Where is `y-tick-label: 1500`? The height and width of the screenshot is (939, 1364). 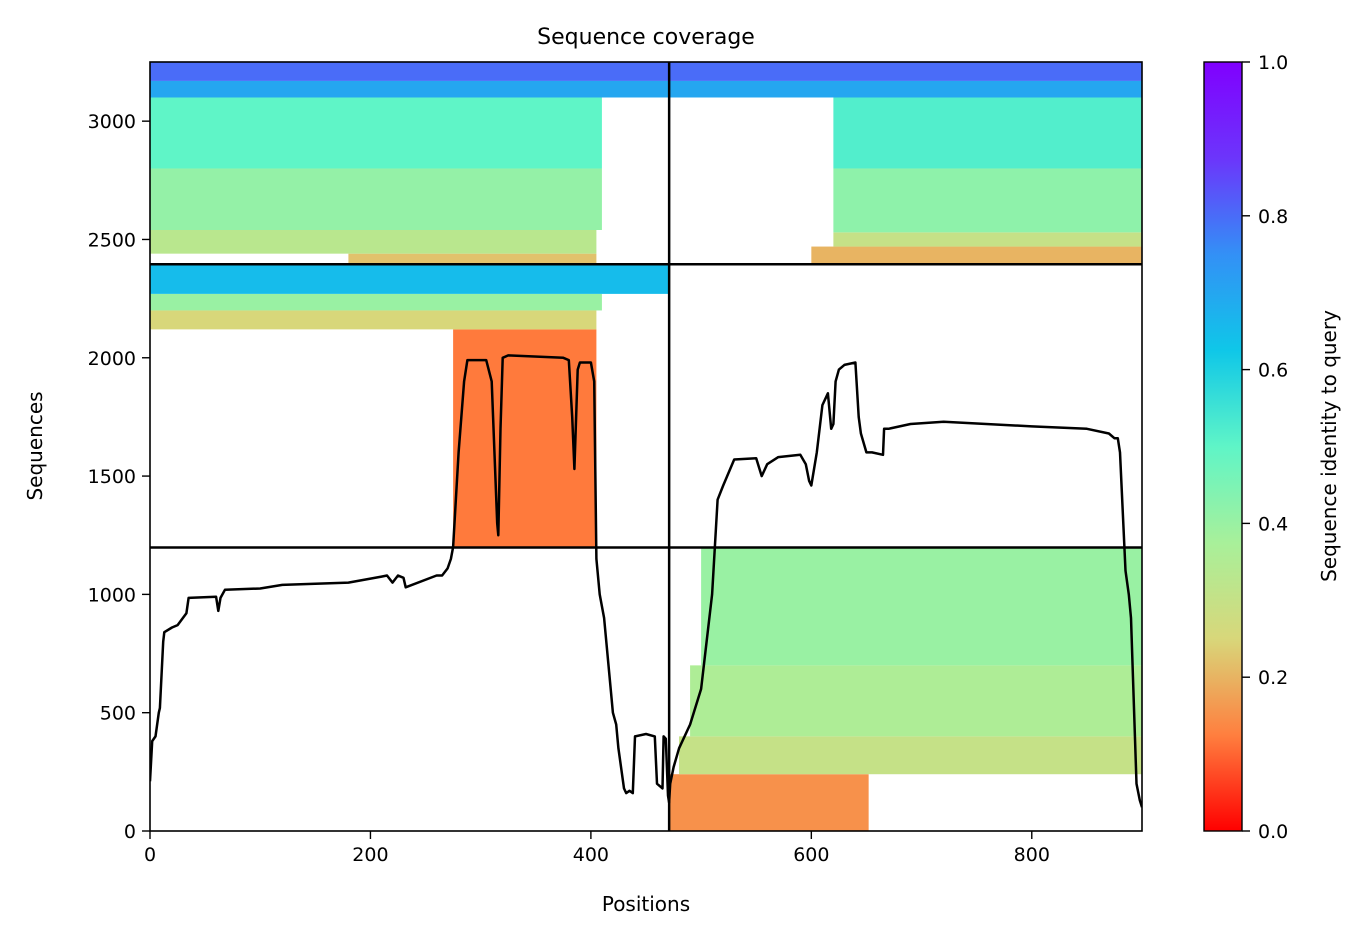 y-tick-label: 1500 is located at coordinates (112, 477).